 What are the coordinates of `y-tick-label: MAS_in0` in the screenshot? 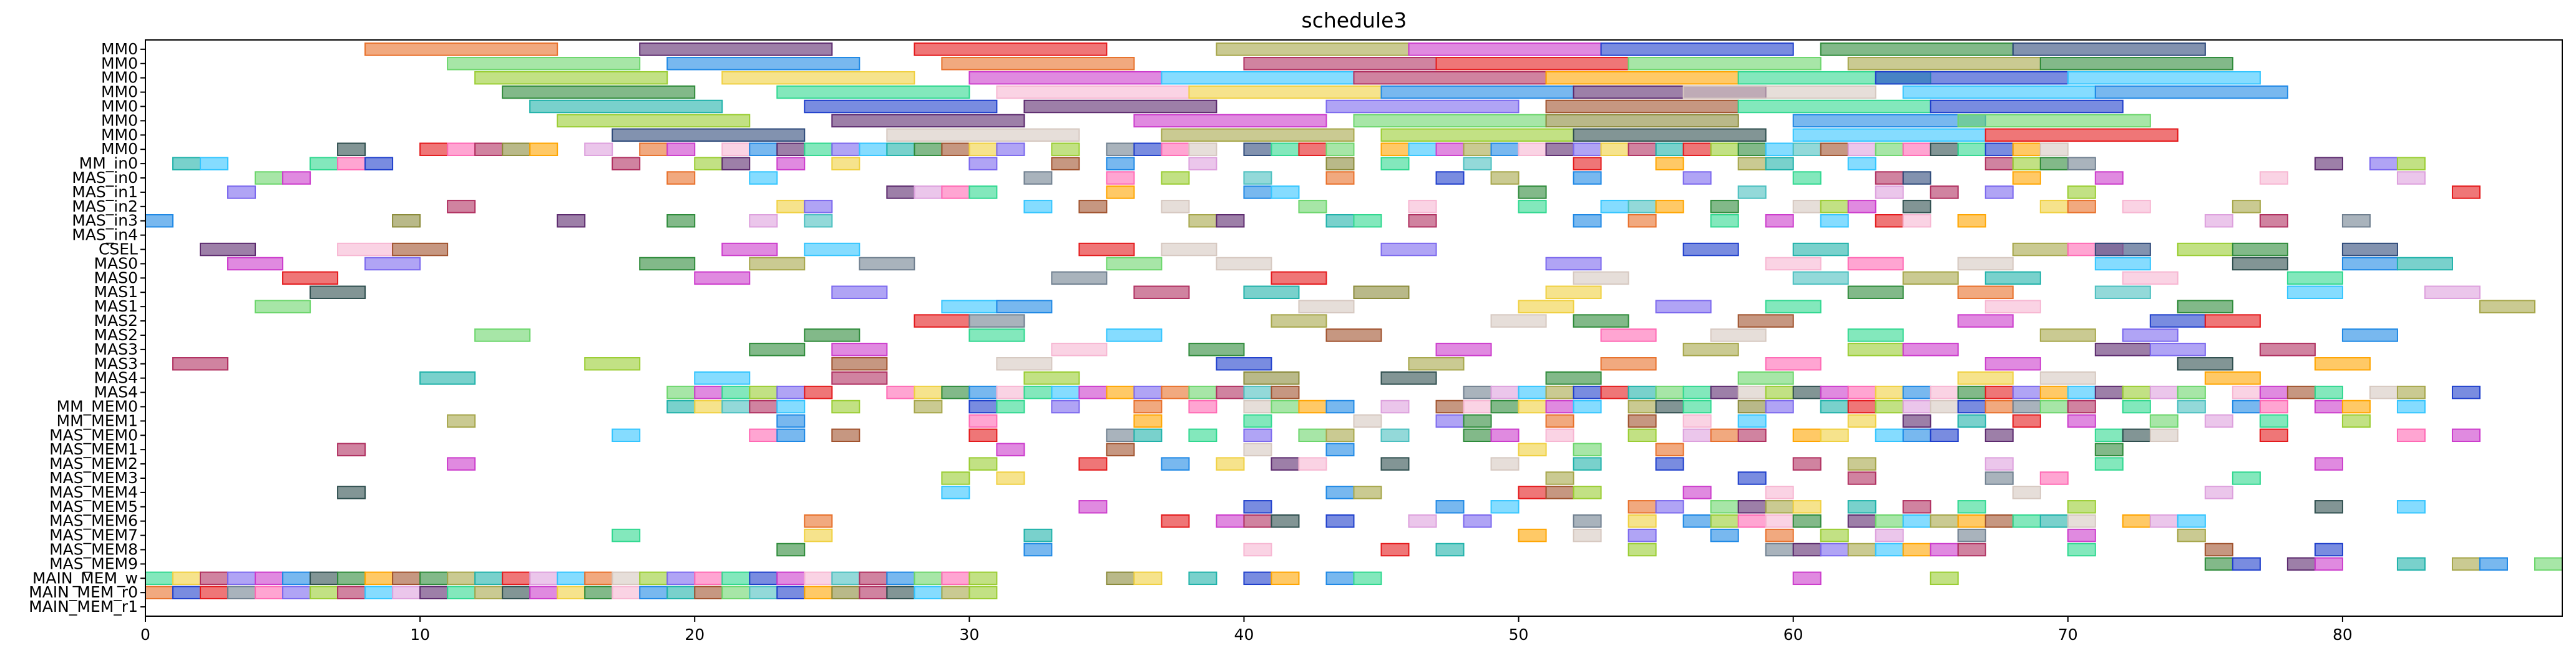 It's located at (105, 178).